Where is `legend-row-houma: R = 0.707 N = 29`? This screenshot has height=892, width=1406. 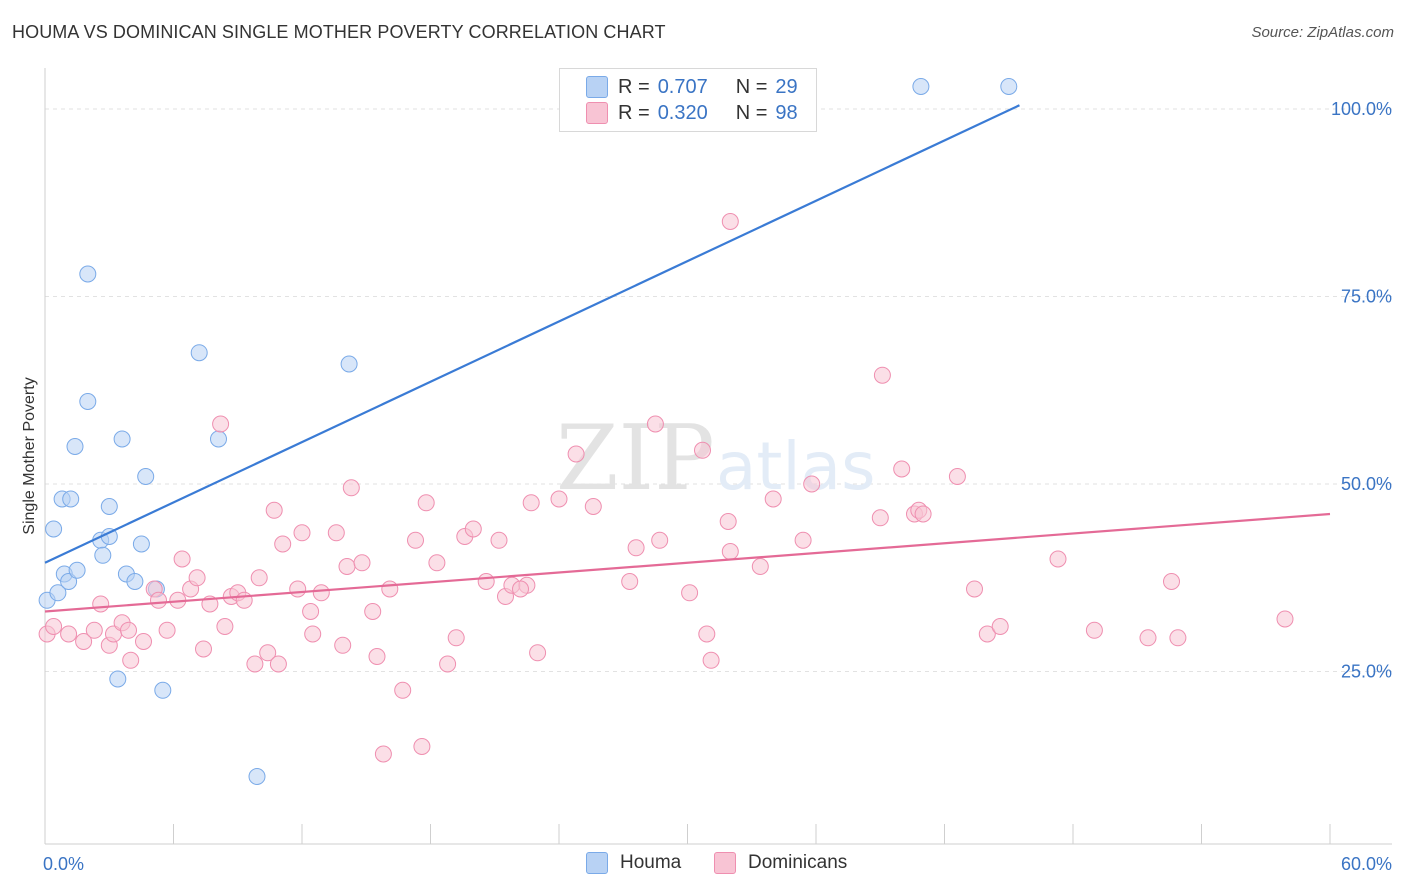 legend-row-houma: R = 0.707 N = 29 is located at coordinates (692, 87).